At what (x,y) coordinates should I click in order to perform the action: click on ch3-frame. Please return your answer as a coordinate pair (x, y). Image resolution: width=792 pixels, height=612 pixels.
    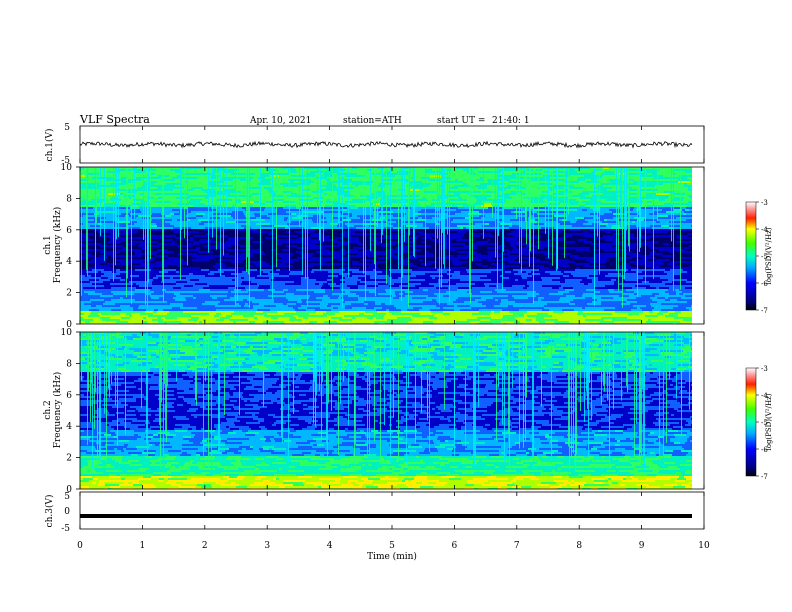
    Looking at the image, I should click on (392, 510).